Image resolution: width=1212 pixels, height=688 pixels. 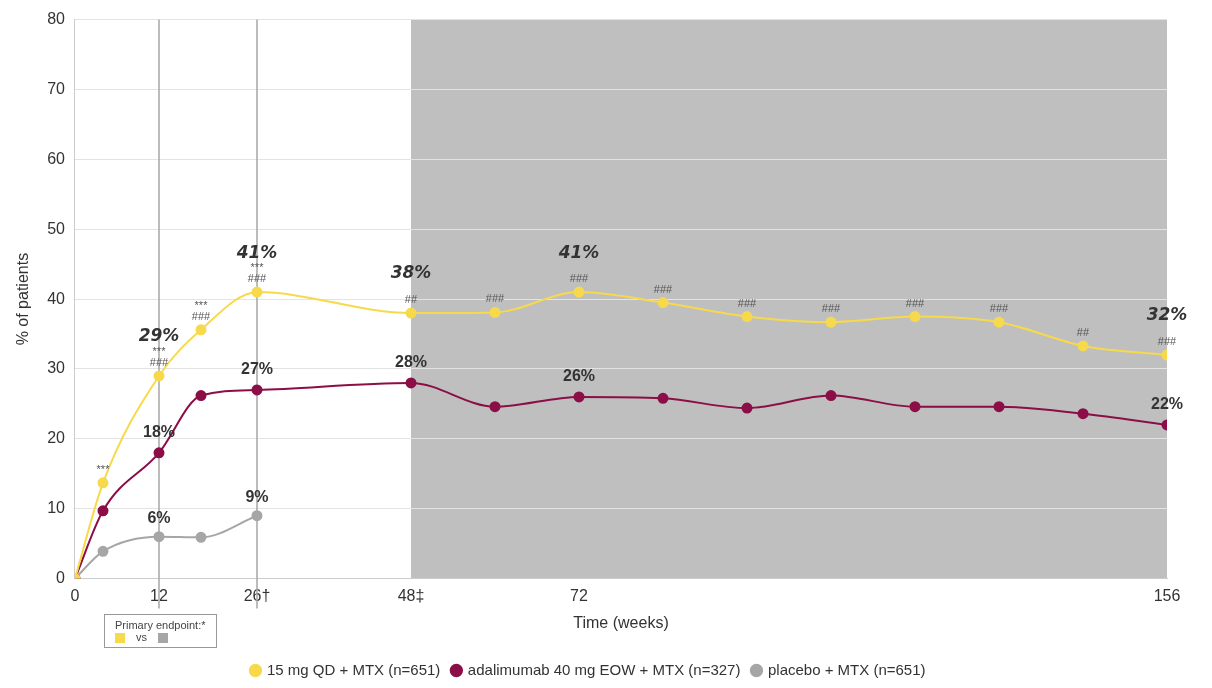 What do you see at coordinates (579, 595) in the screenshot?
I see `x-tick-label: 72` at bounding box center [579, 595].